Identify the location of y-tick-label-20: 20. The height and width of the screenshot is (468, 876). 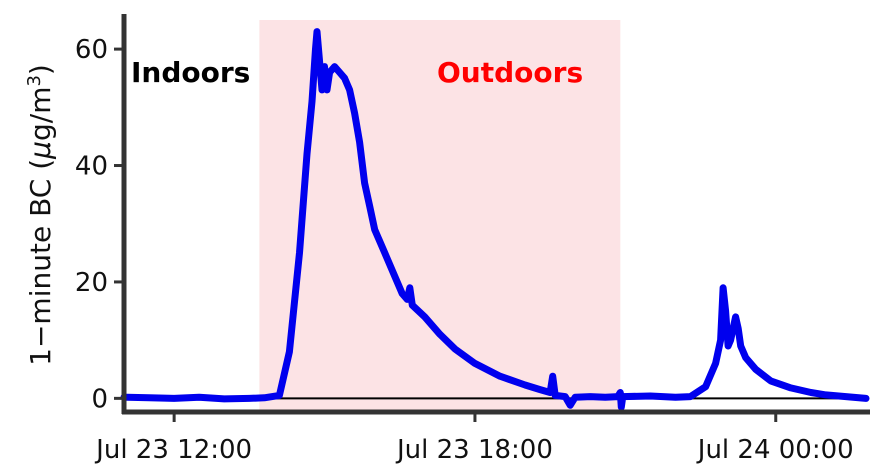
(91, 283).